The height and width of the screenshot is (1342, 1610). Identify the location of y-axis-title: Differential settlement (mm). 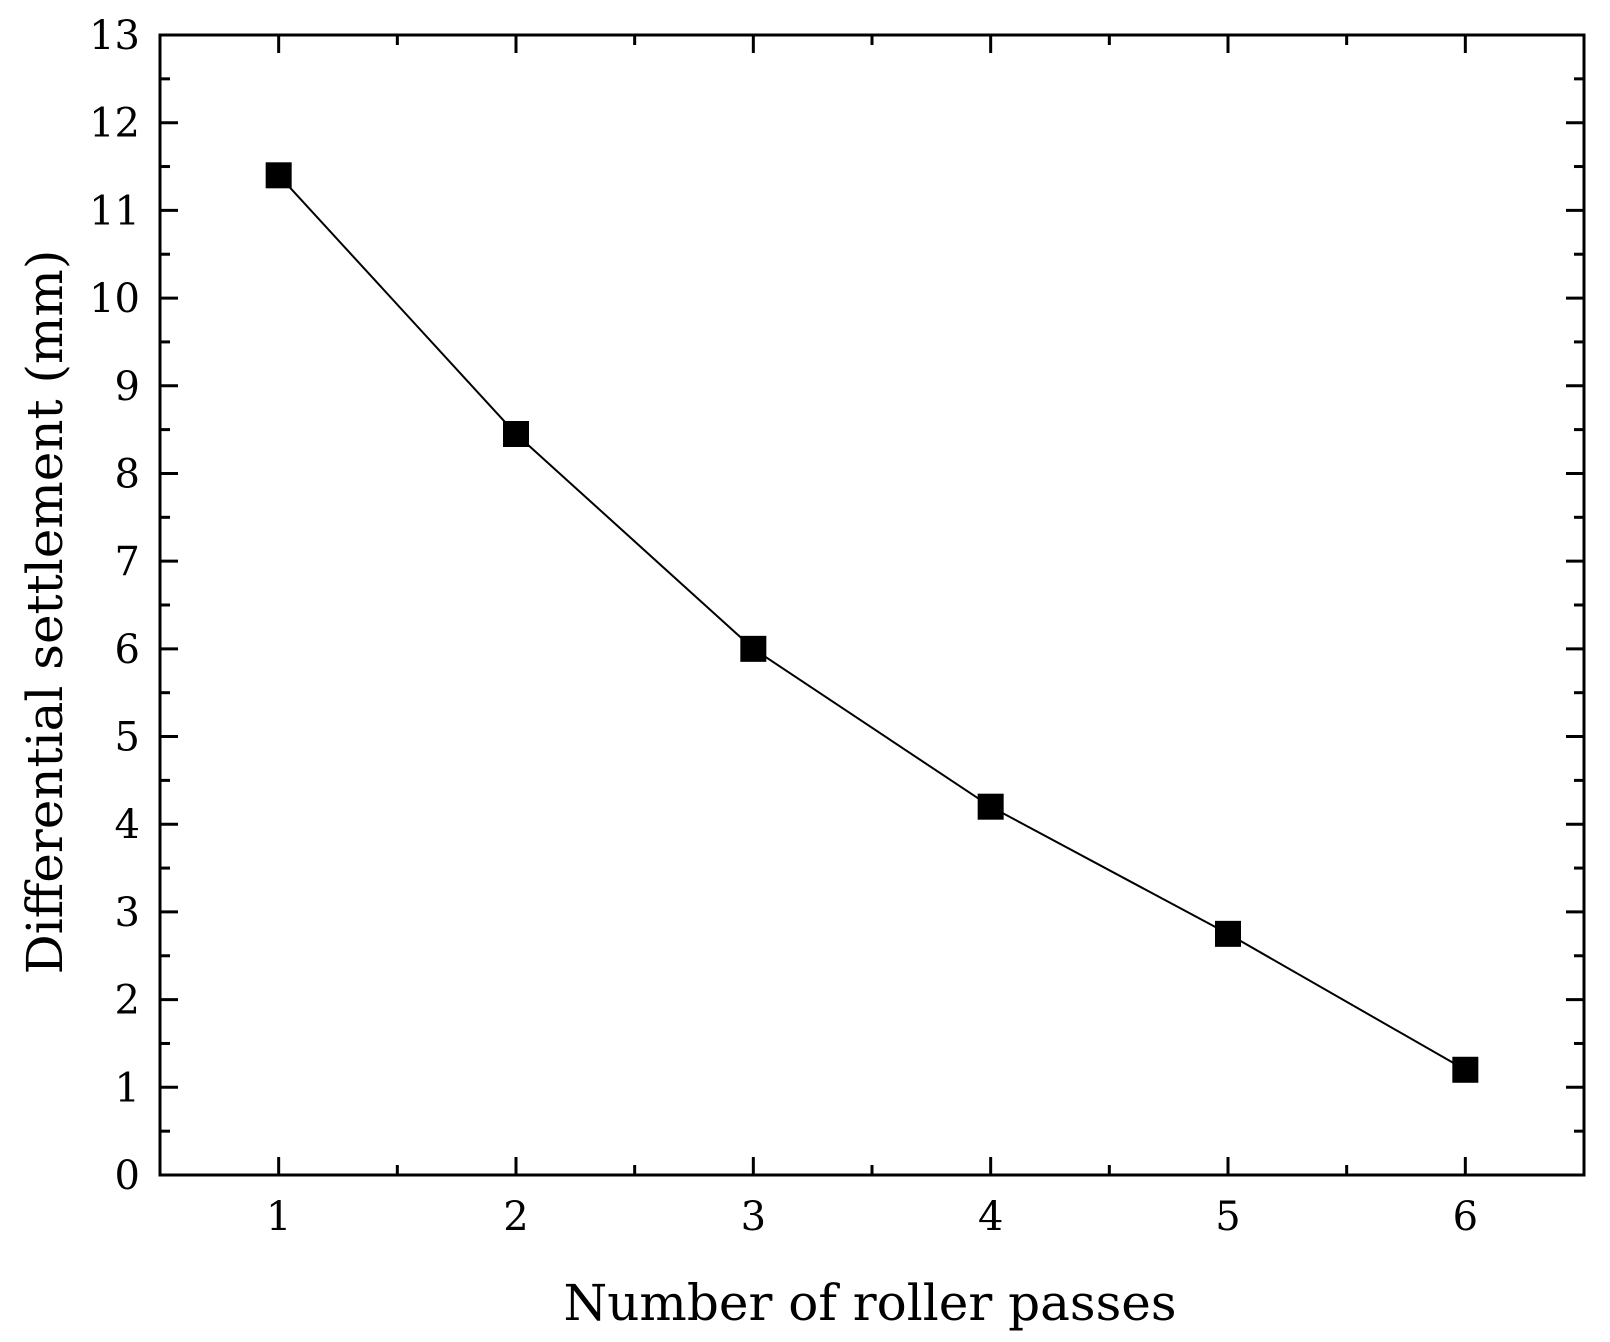
(45, 612).